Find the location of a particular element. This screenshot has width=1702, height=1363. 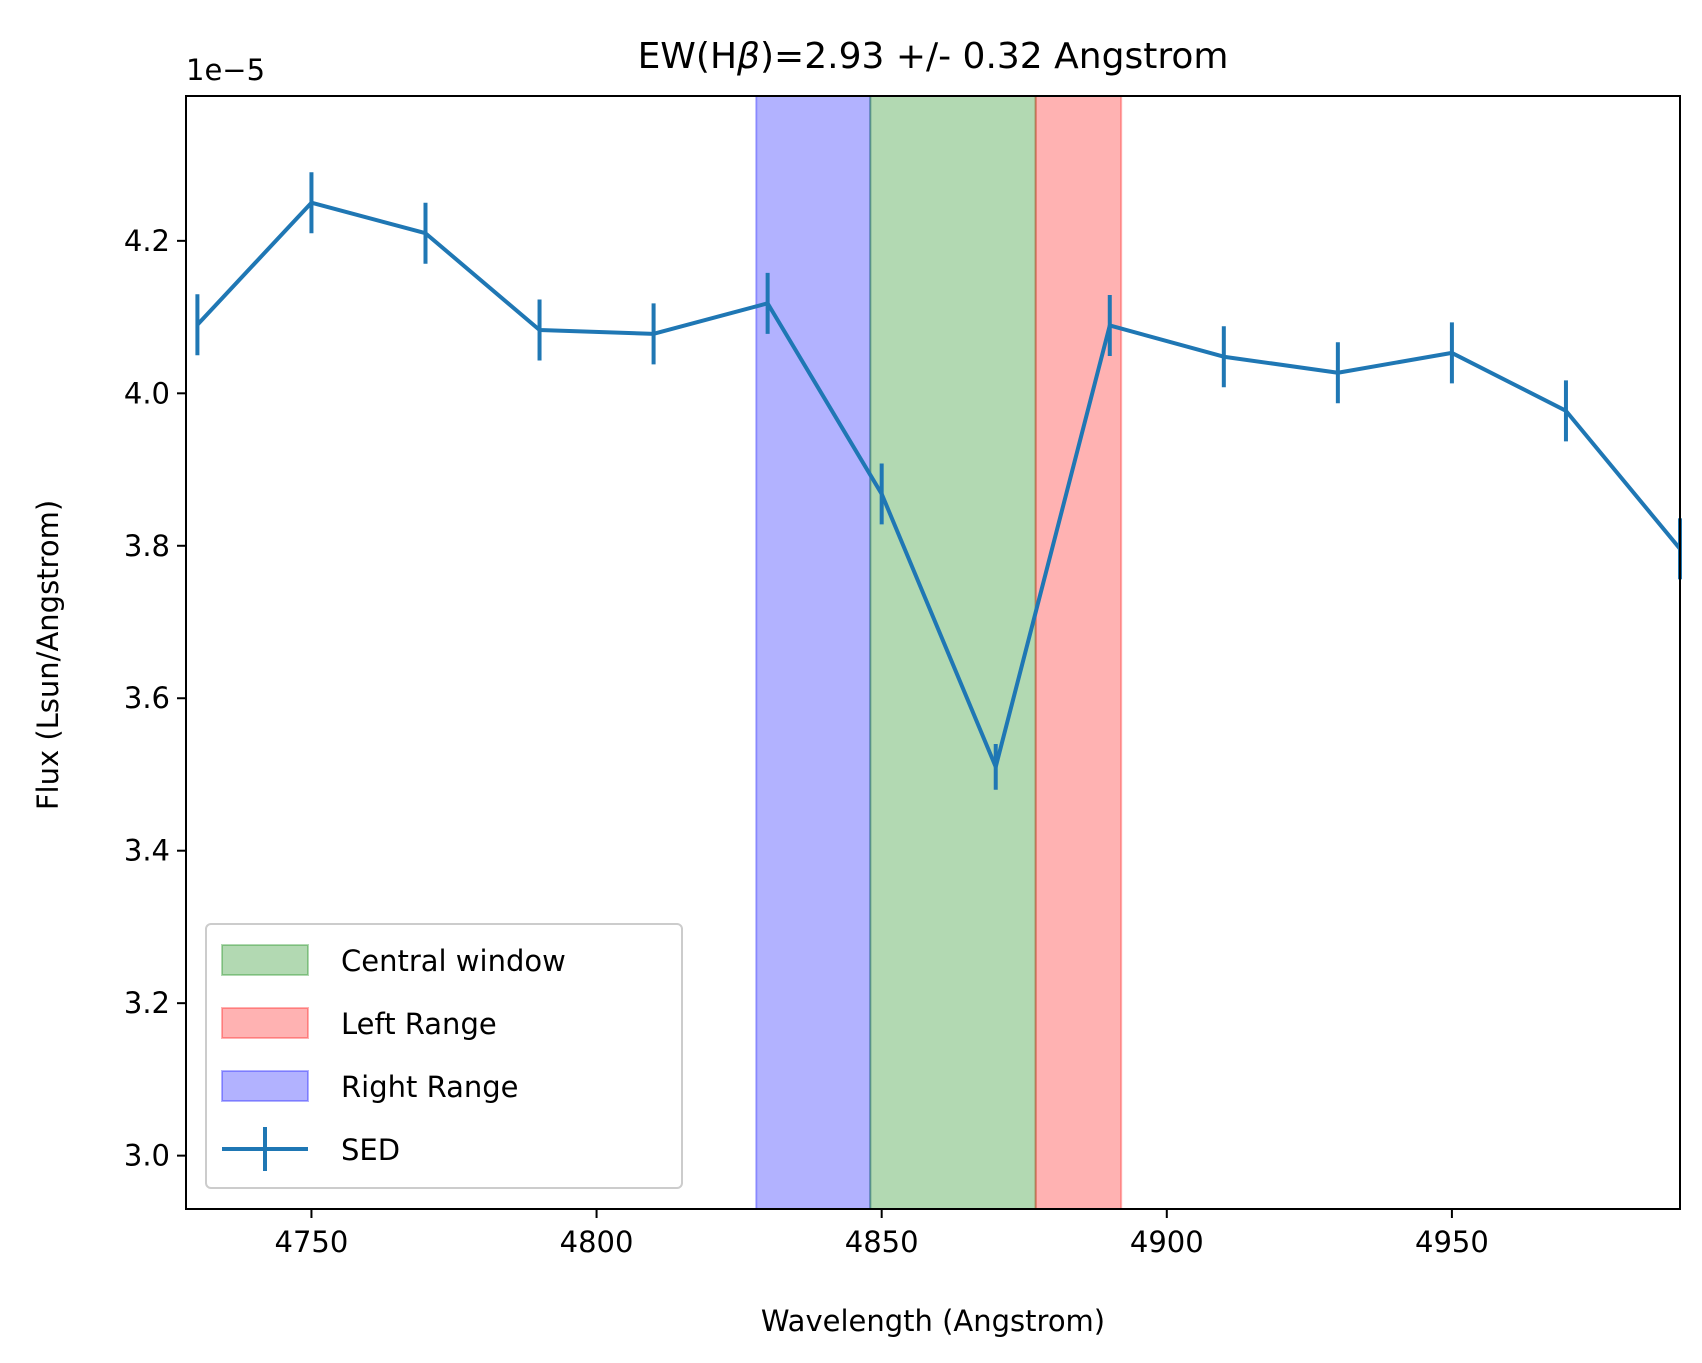

x-axis-ticks: 4750 4800 4850 4900 4950 is located at coordinates (882, 1234).